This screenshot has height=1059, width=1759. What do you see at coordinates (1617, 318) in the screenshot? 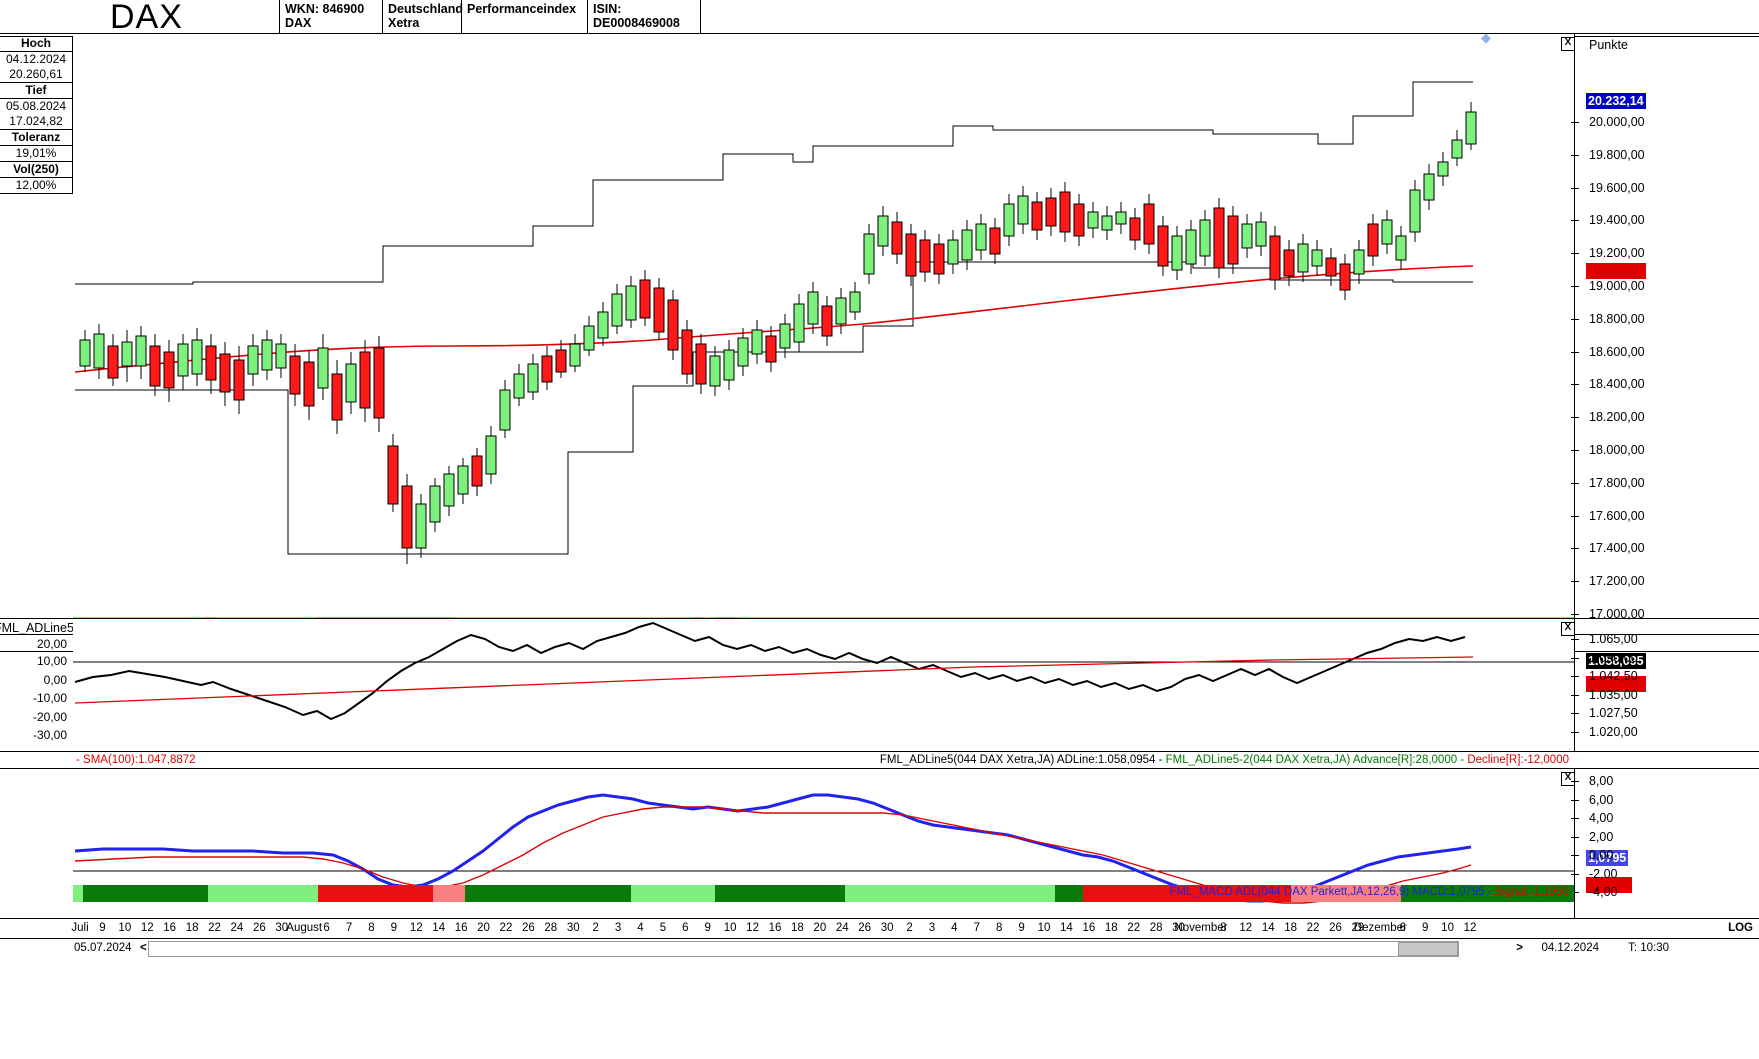
I see `price-axis-label: 18.800,00` at bounding box center [1617, 318].